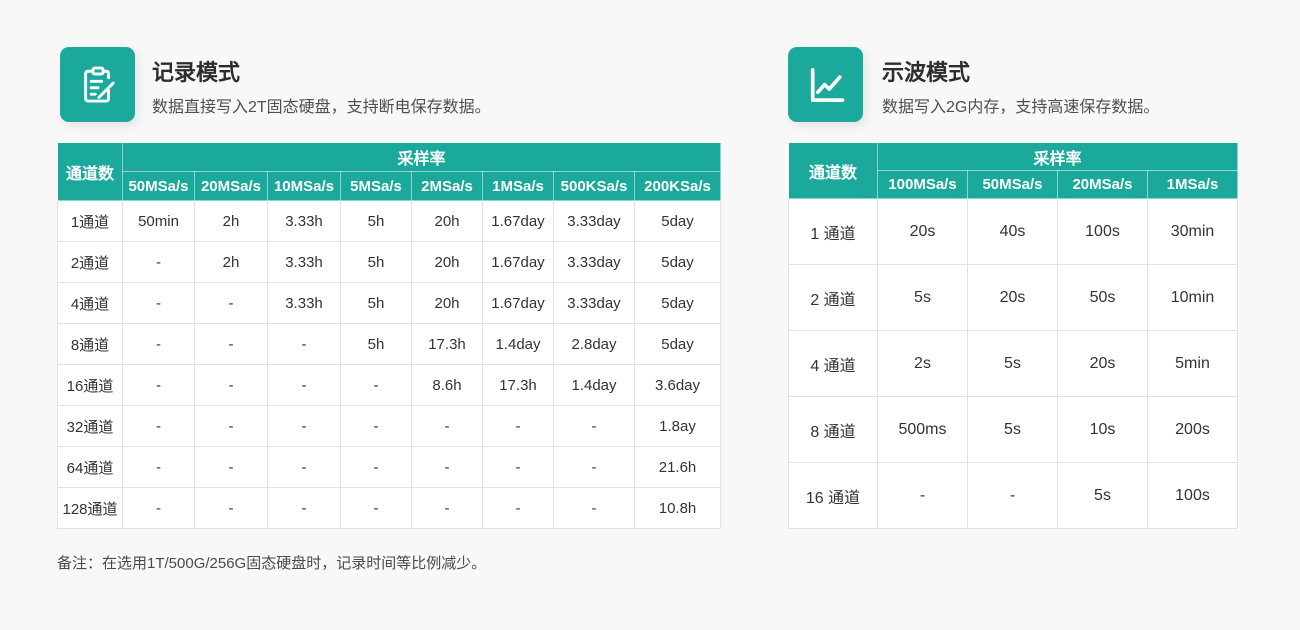 The width and height of the screenshot is (1300, 630). Describe the element at coordinates (321, 107) in the screenshot. I see `record-mode-subtitle: 数据直接写入2T固态硬盘，支持断电保存数据。` at that location.